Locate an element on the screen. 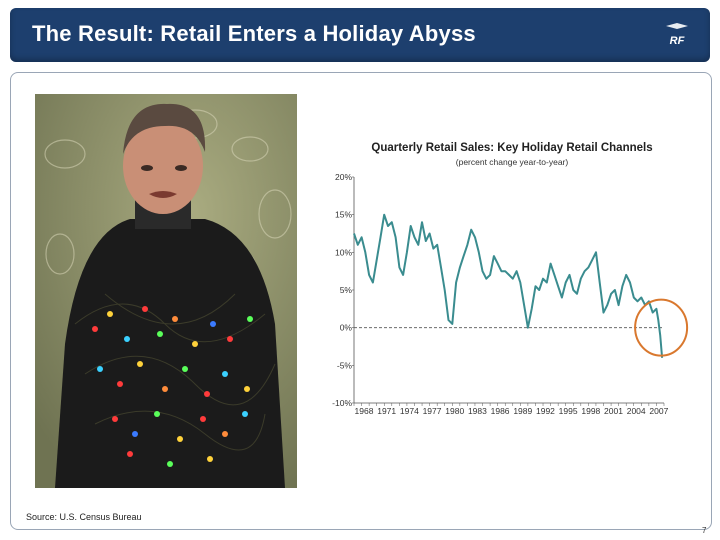 This screenshot has width=720, height=540. x-tick-label: 2004 is located at coordinates (636, 411).